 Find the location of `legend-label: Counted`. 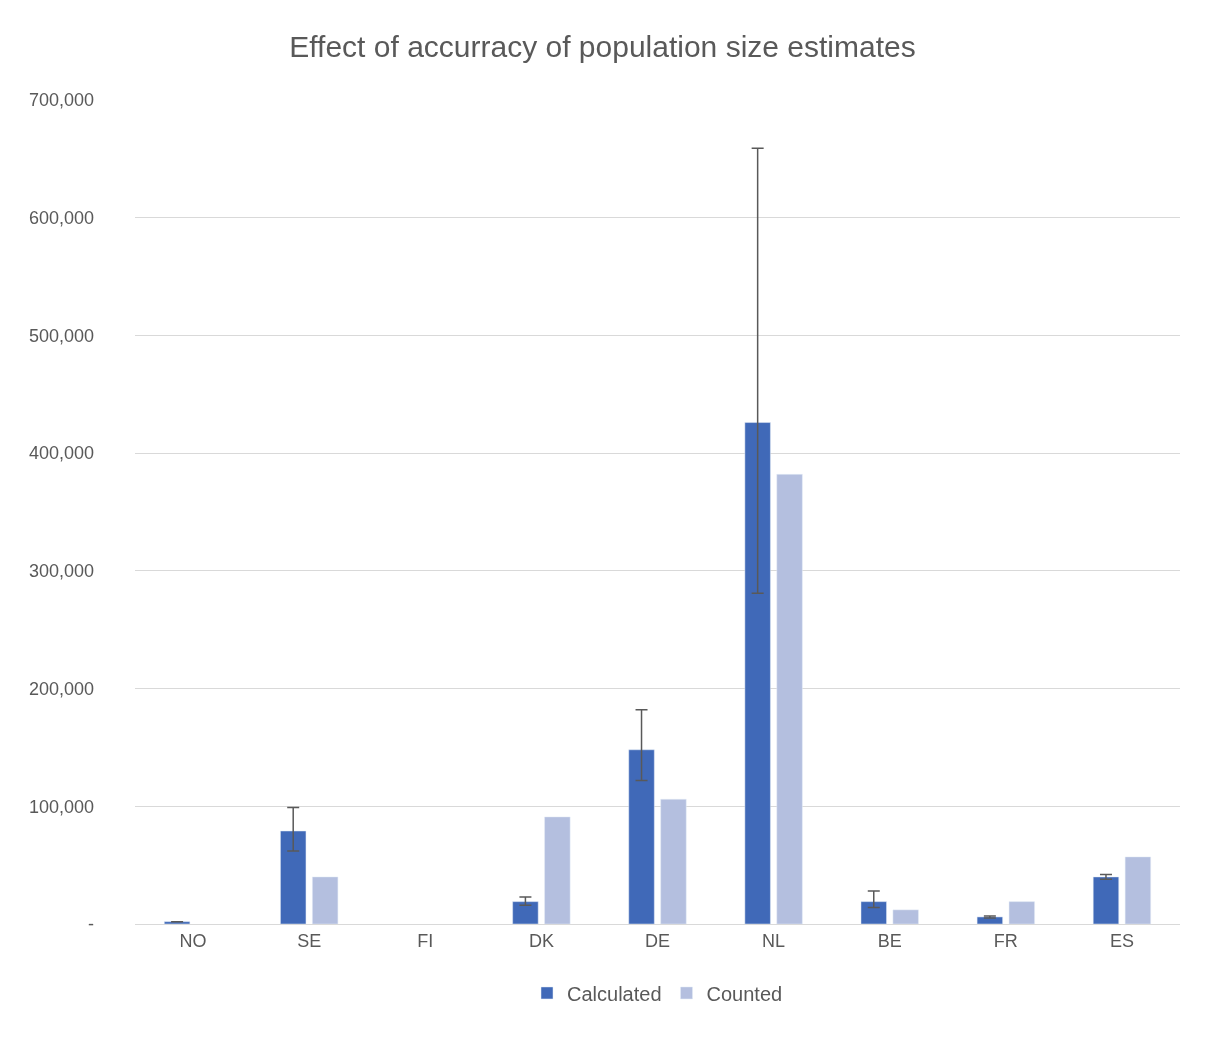

legend-label: Counted is located at coordinates (744, 993).